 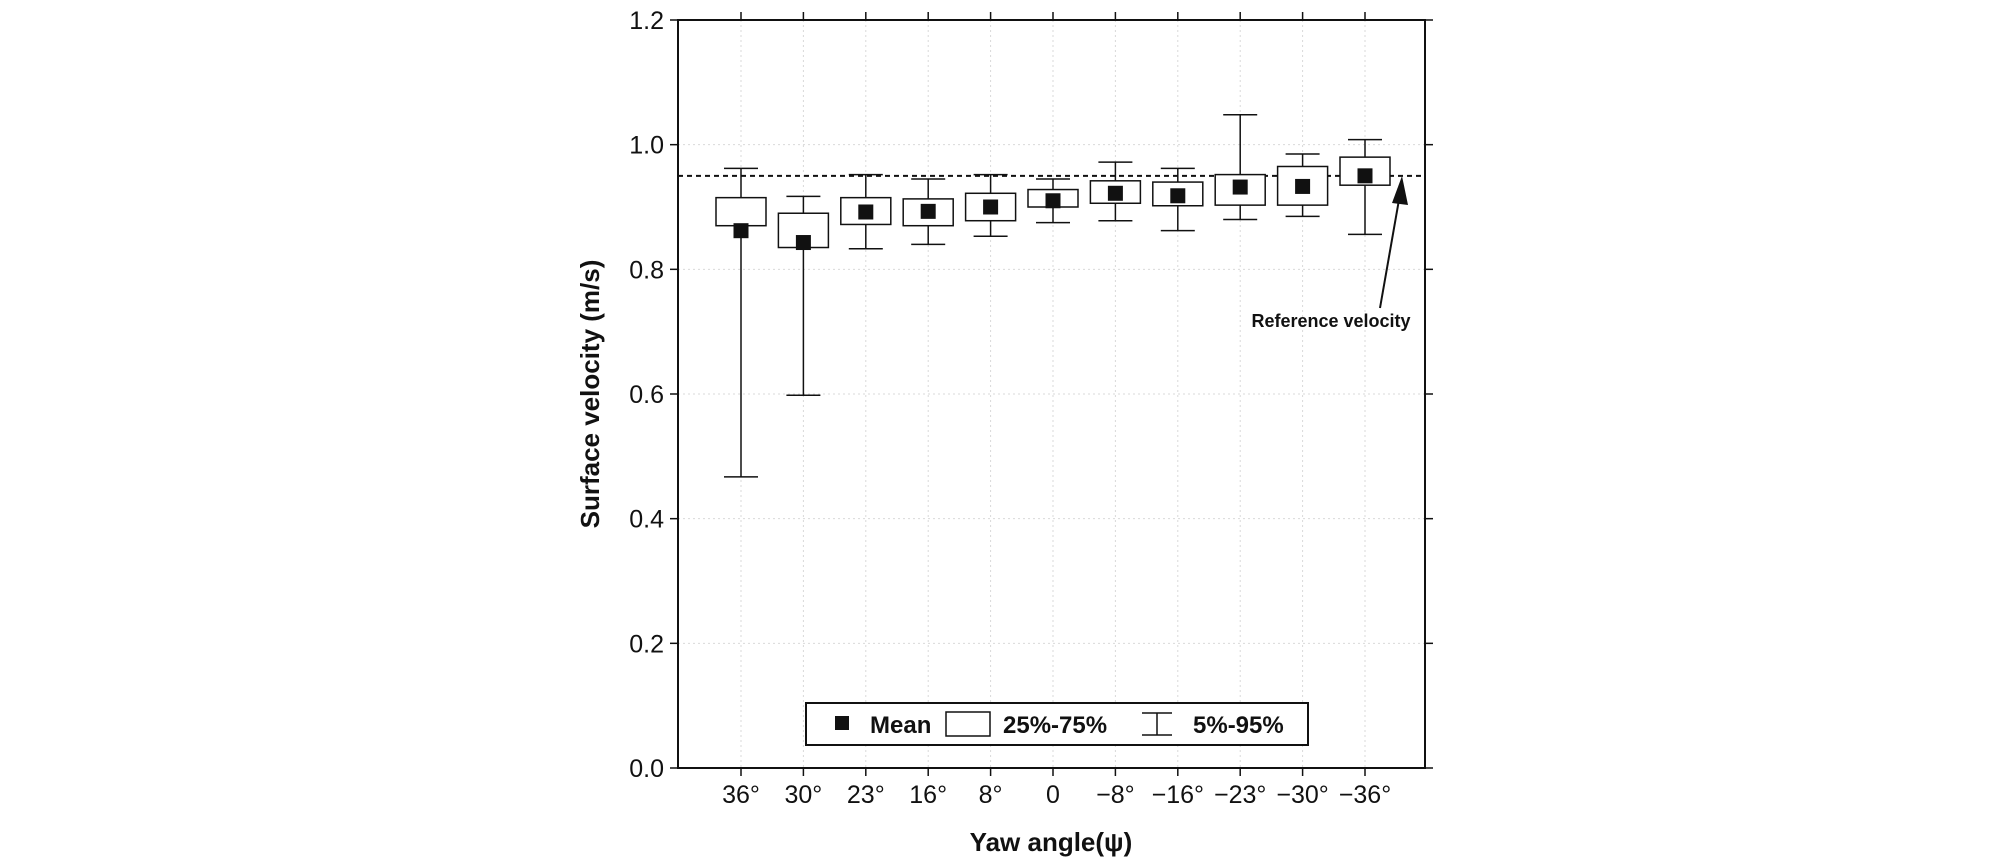 I want to click on y-tick-label: 1.0, so click(x=646, y=146).